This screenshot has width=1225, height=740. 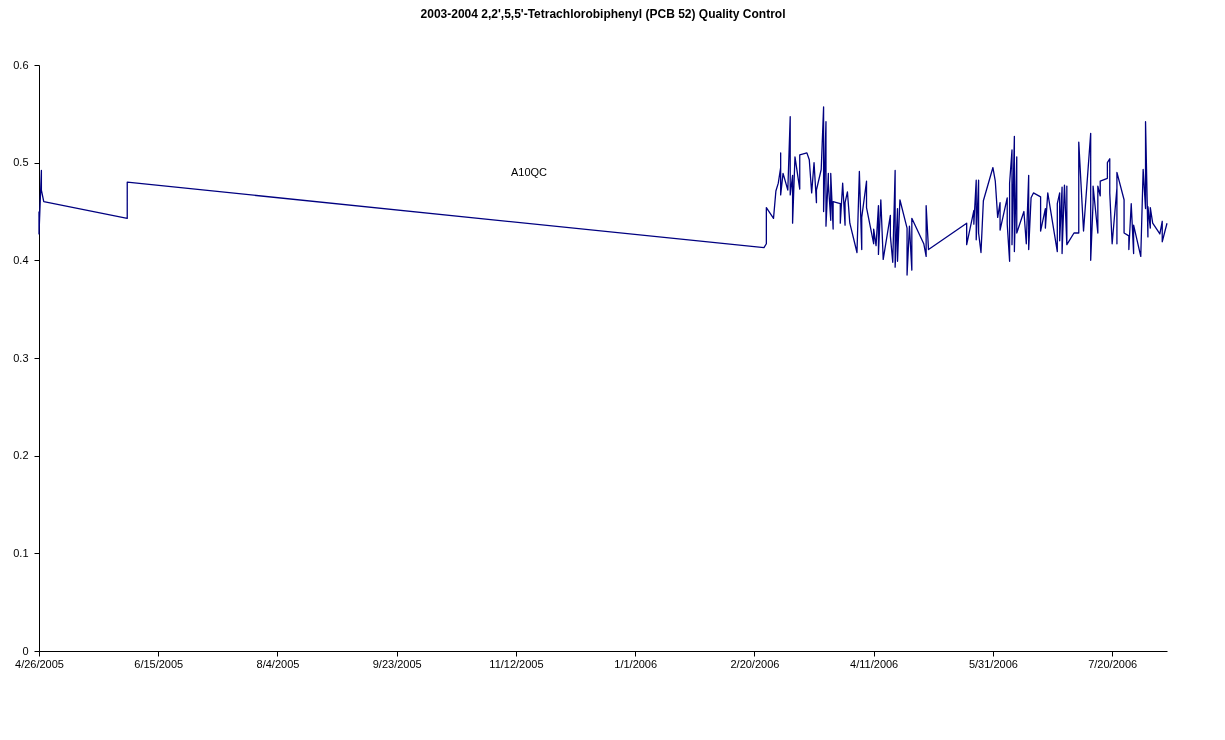 What do you see at coordinates (1113, 663) in the screenshot?
I see `x-tick-label: 7/20/2006` at bounding box center [1113, 663].